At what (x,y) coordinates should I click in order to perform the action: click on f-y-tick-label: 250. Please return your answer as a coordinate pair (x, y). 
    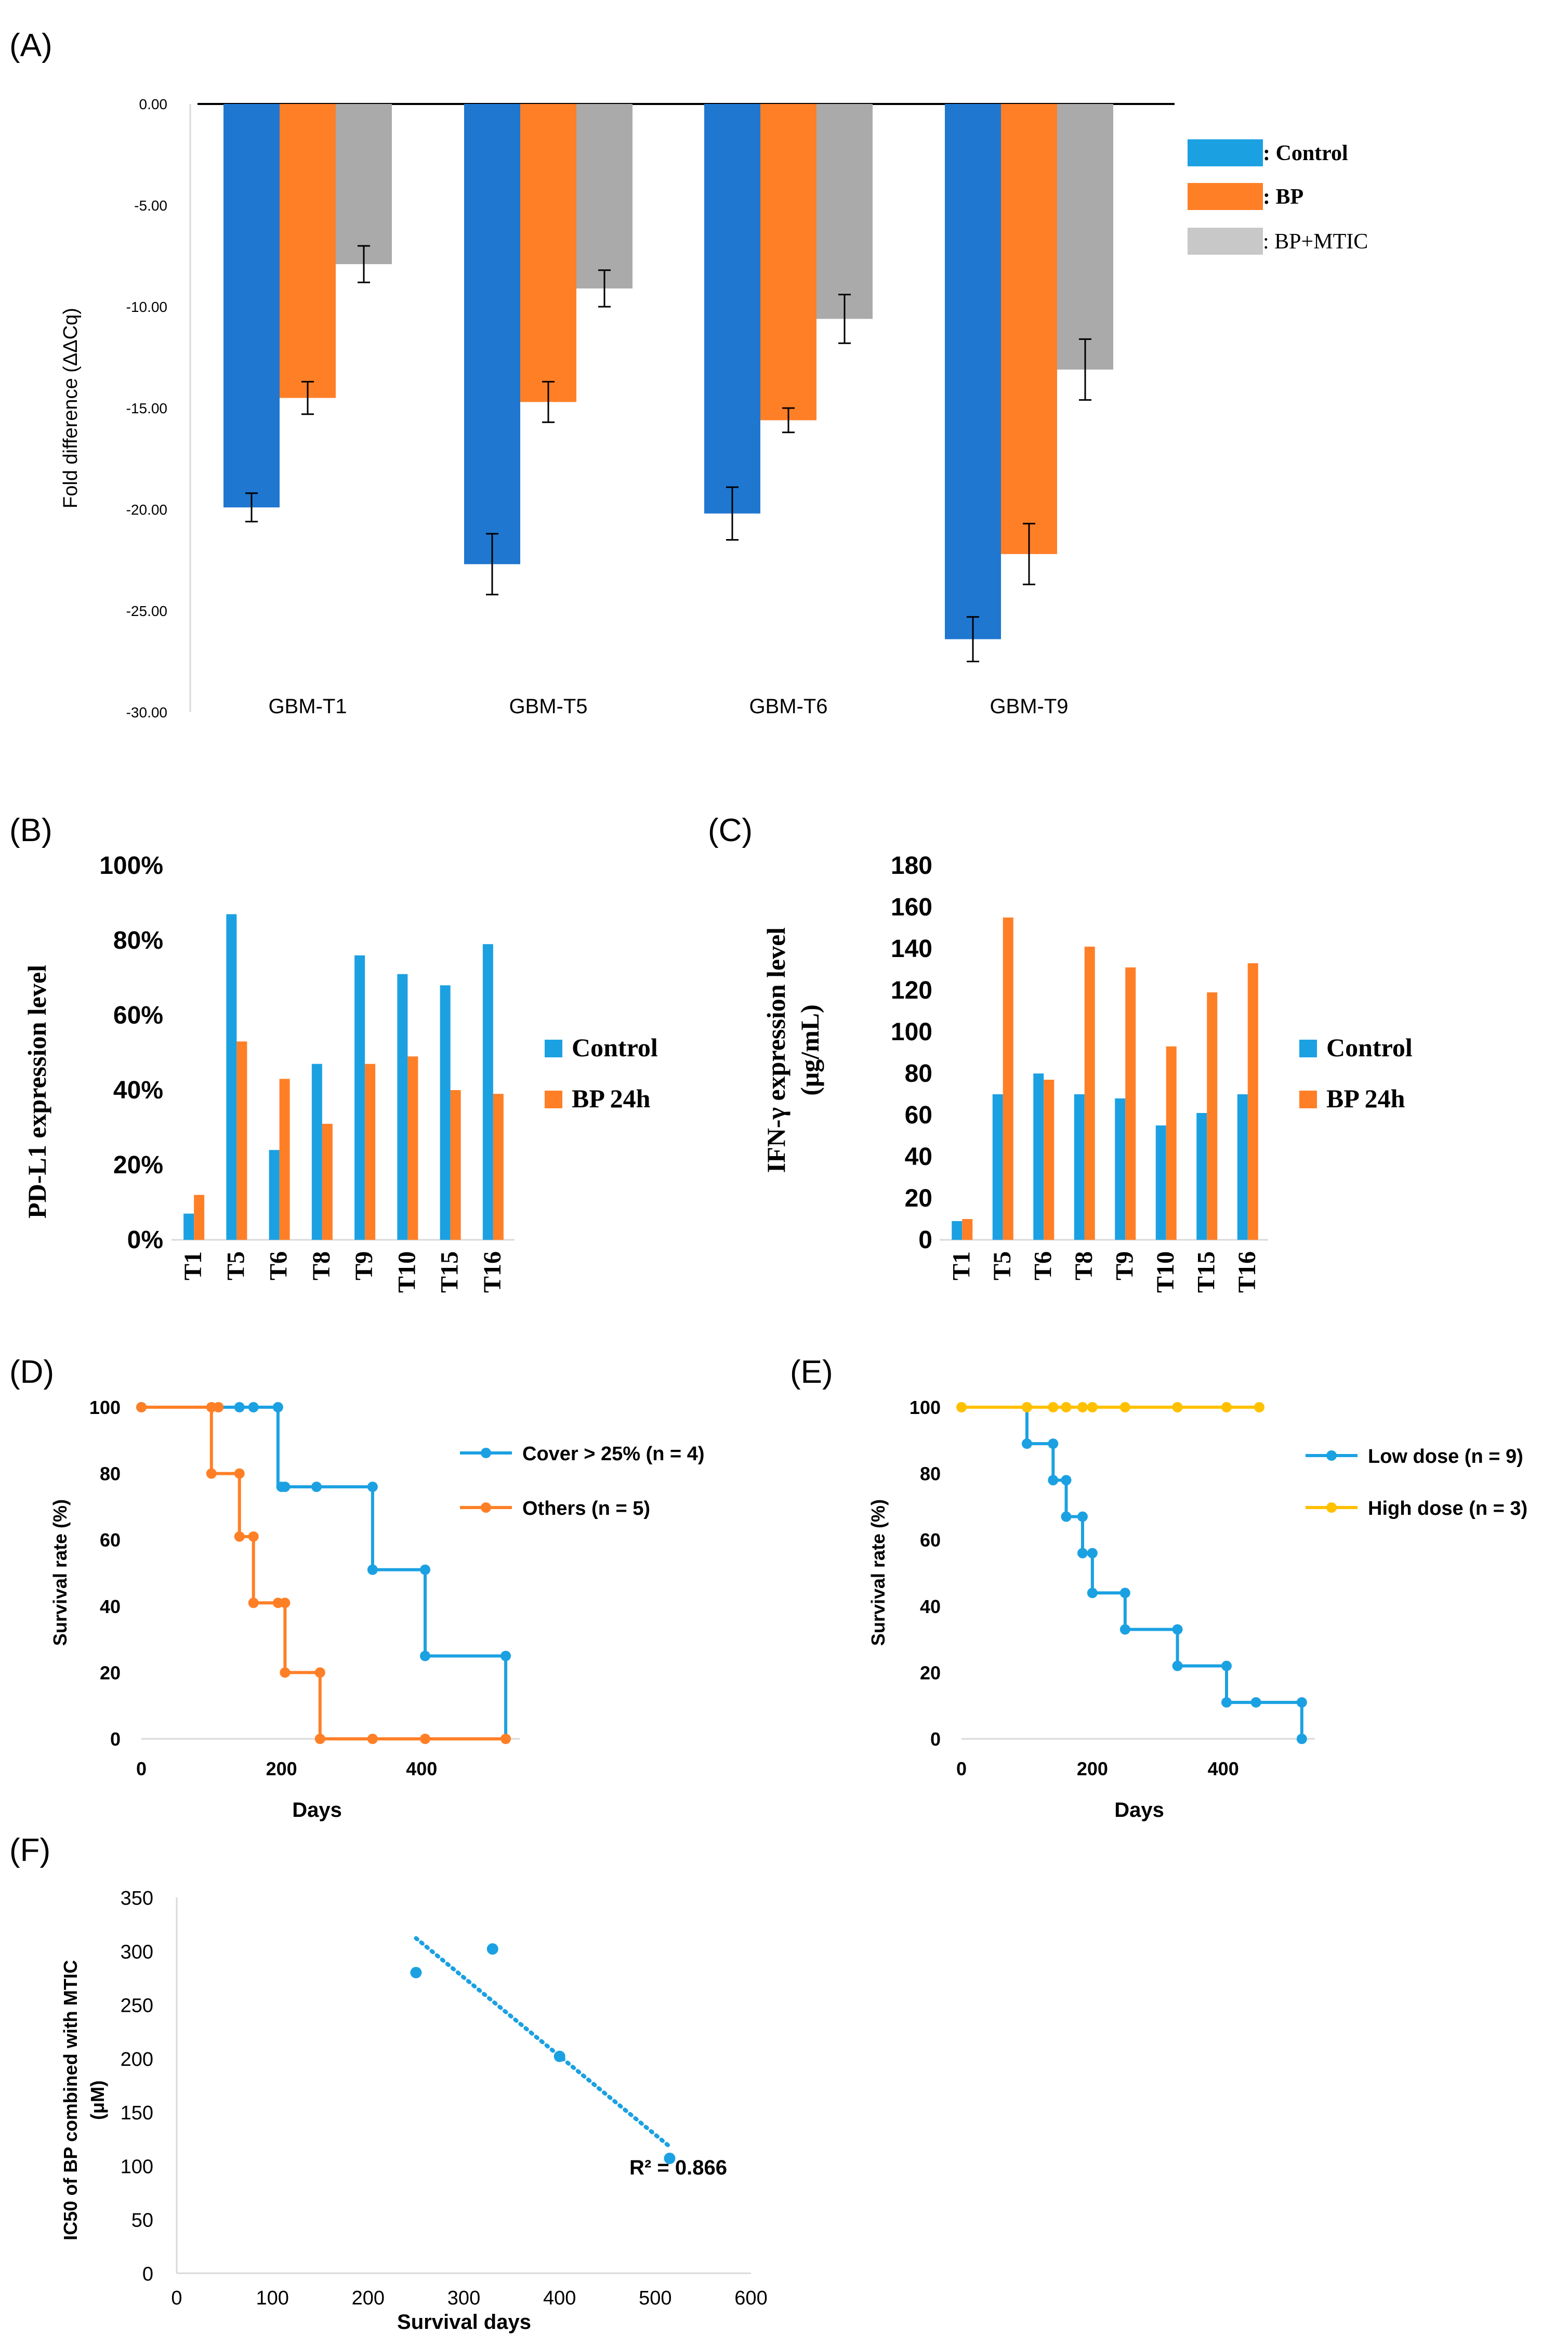
    Looking at the image, I should click on (137, 2006).